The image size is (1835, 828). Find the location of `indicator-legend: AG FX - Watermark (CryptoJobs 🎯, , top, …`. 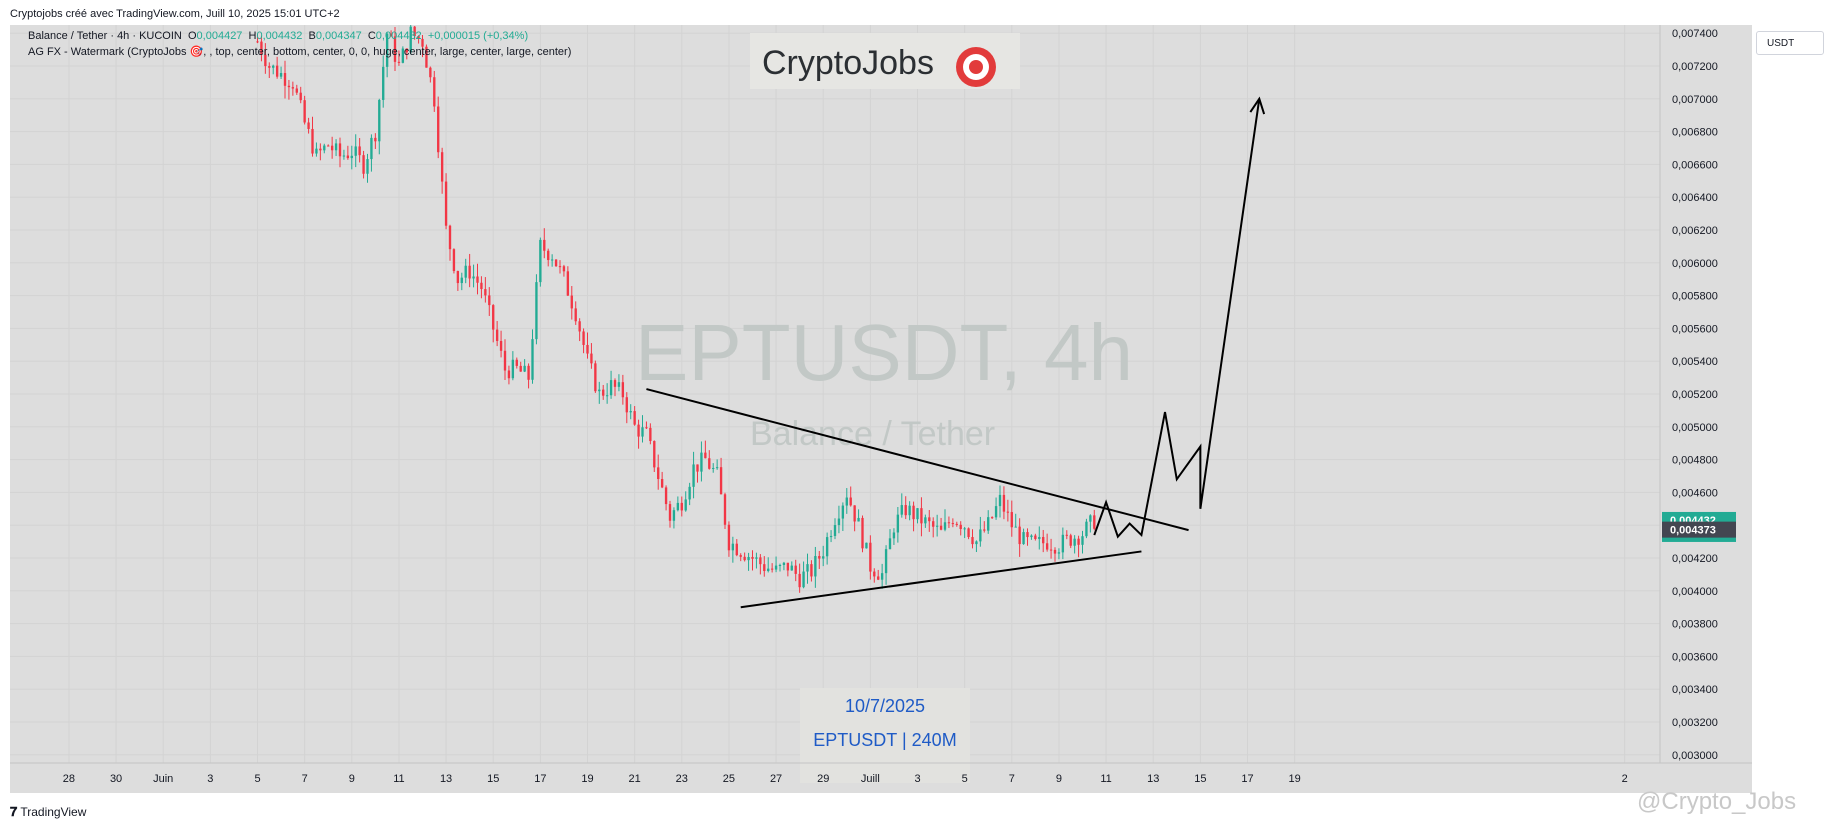

indicator-legend: AG FX - Watermark (CryptoJobs 🎯, , top, … is located at coordinates (300, 52).